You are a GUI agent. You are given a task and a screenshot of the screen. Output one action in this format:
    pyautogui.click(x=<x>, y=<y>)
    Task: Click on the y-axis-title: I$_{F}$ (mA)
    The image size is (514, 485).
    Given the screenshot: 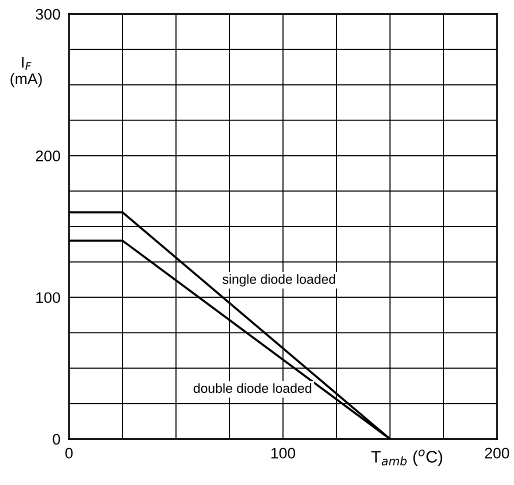 What is the action you would take?
    pyautogui.click(x=26, y=72)
    